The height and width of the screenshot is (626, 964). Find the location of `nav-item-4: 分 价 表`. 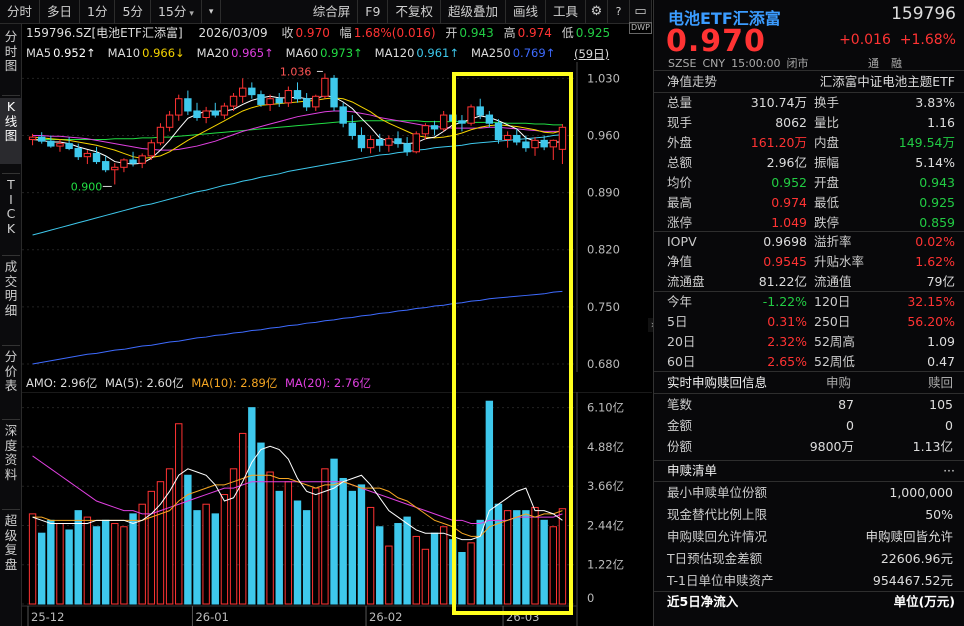

nav-item-4: 分 价 表 is located at coordinates (11, 371).